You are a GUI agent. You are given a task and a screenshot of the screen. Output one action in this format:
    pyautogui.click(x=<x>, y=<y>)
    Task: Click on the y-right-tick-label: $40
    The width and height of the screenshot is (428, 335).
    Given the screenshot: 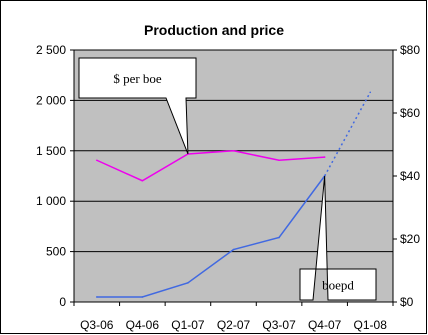 What is the action you would take?
    pyautogui.click(x=410, y=176)
    